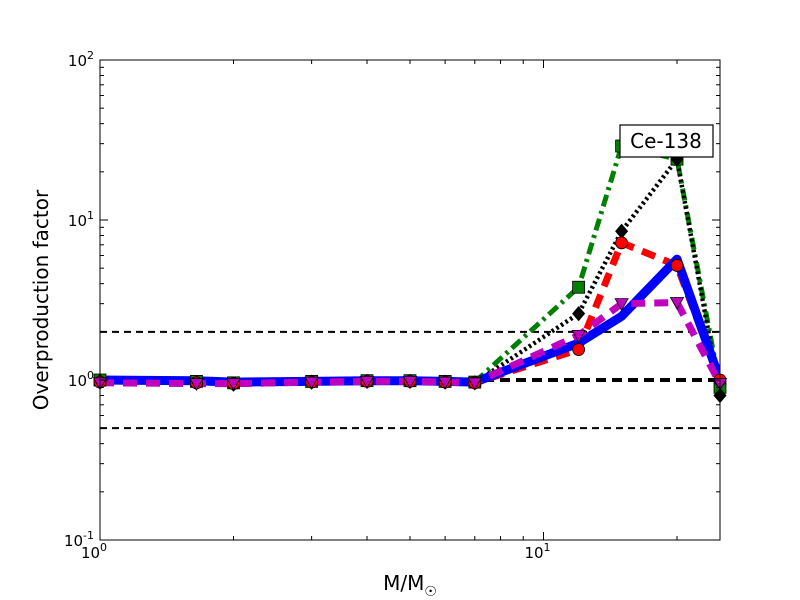 The height and width of the screenshot is (600, 800). Describe the element at coordinates (41, 299) in the screenshot. I see `y-axis-label: Overproduction factor` at that location.